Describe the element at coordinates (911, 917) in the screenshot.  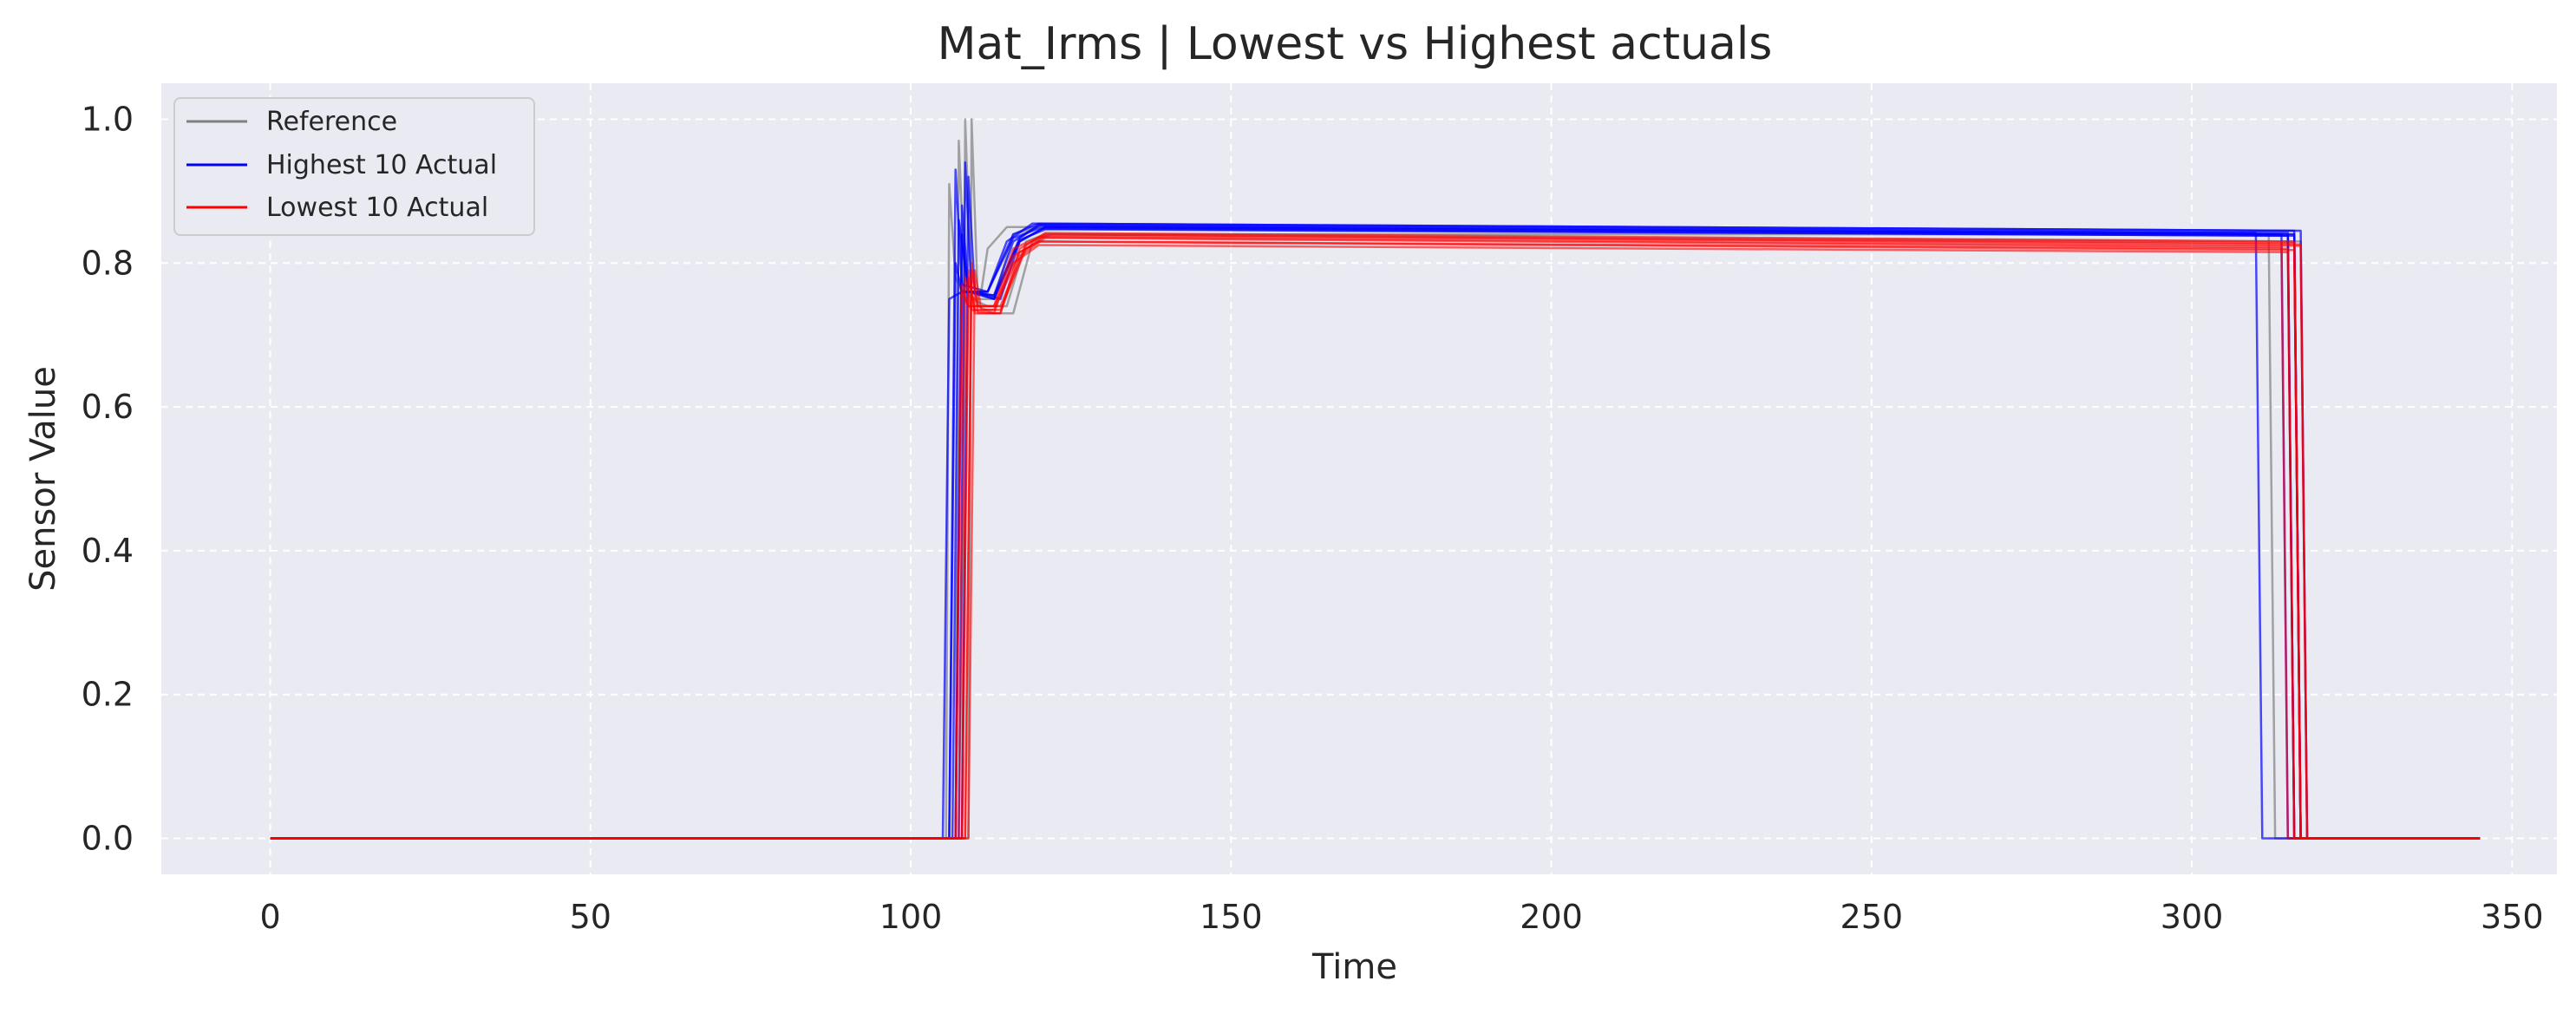
I see `x-tick-label: 100` at that location.